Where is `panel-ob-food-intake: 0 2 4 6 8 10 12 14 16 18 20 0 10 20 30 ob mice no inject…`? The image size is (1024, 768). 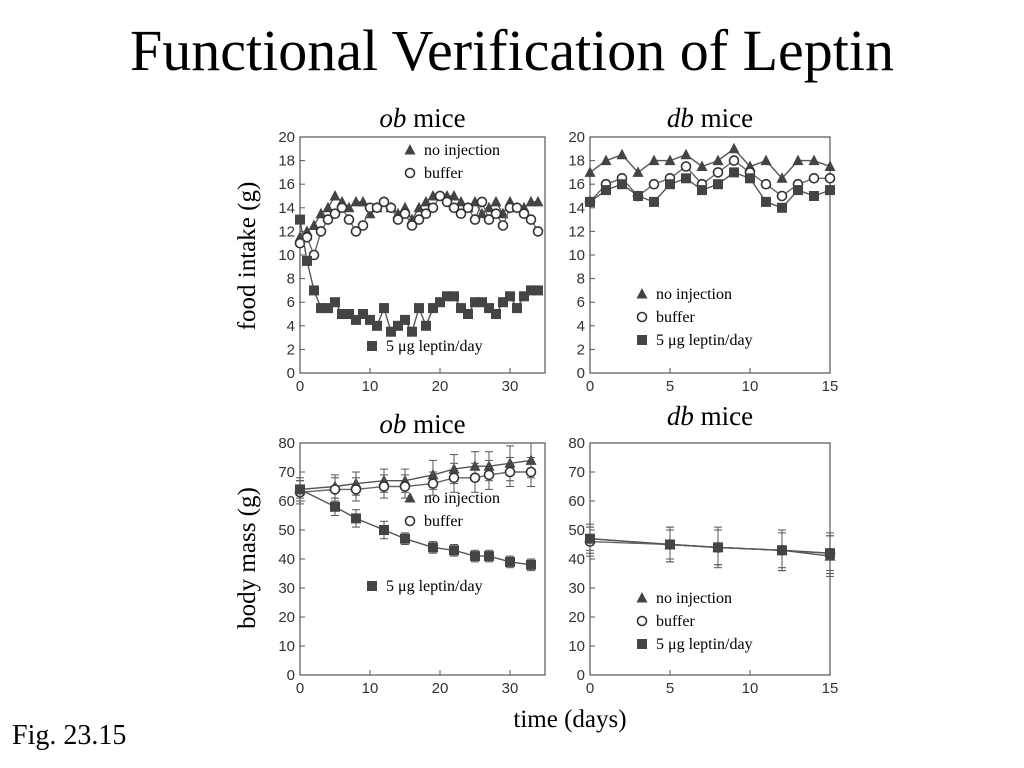
panel-ob-food-intake: 0 2 4 6 8 10 12 14 16 18 20 0 10 20 30 ob mice no inject… is located at coordinates (412, 249).